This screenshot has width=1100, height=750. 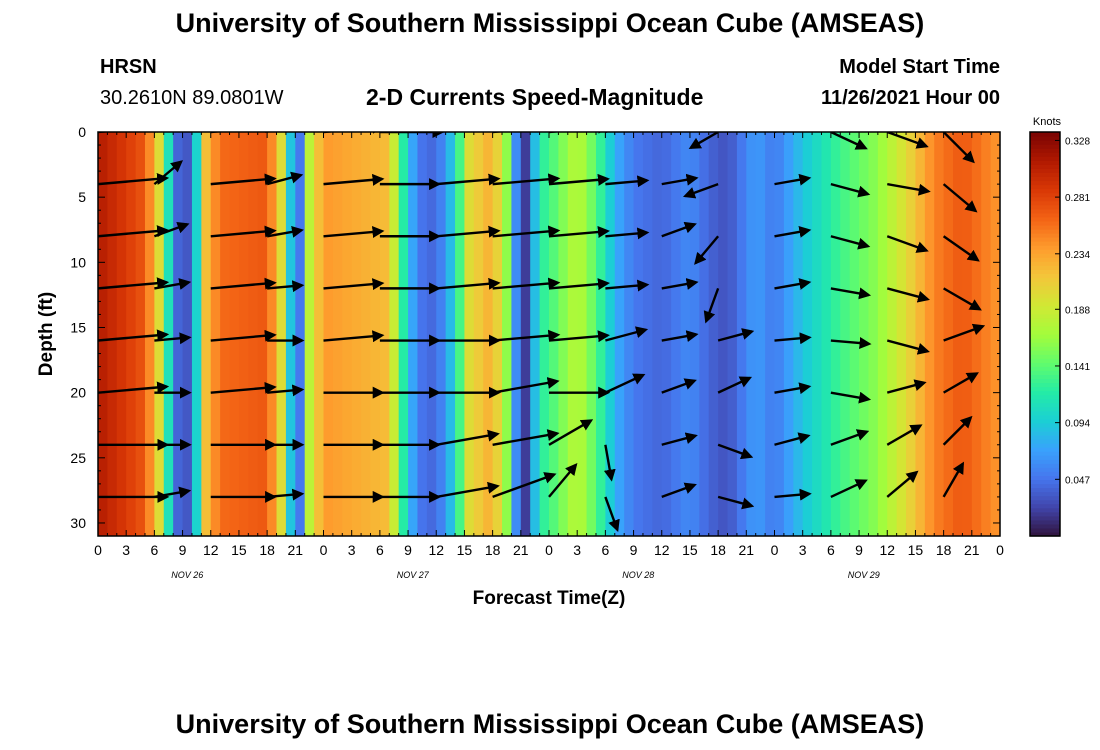 What do you see at coordinates (187, 575) in the screenshot?
I see `date-label: NOV 26` at bounding box center [187, 575].